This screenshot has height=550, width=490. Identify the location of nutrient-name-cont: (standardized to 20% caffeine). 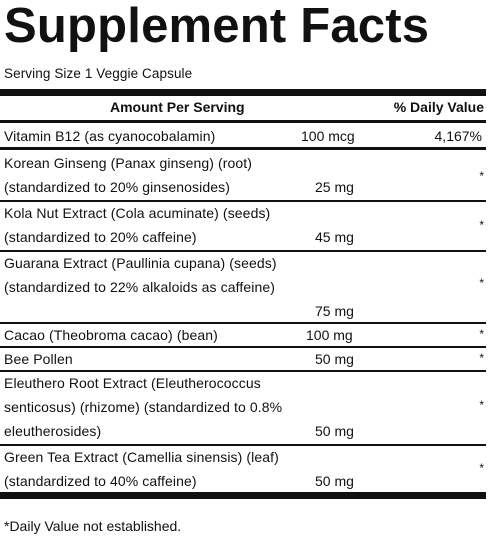
(100, 237).